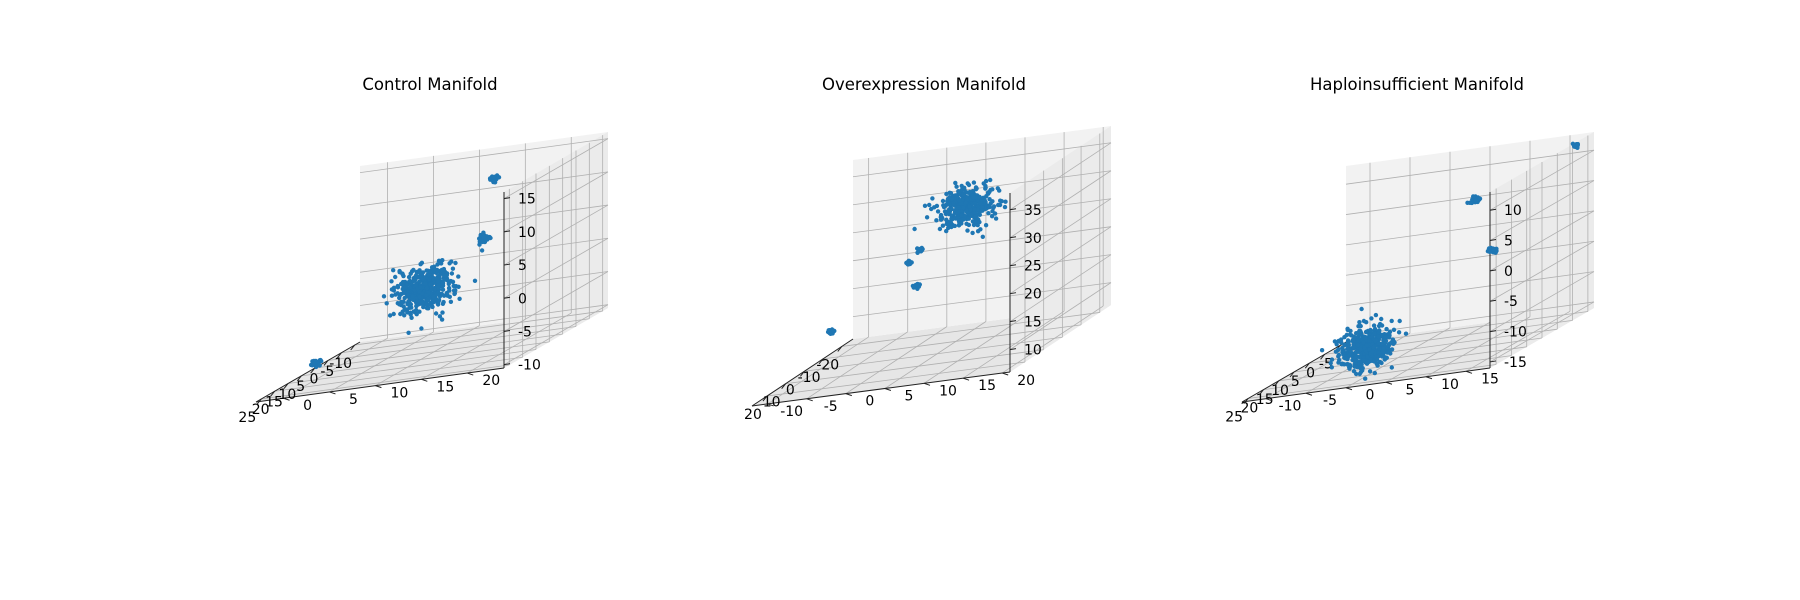  What do you see at coordinates (791, 412) in the screenshot?
I see `y-tick-label: -10` at bounding box center [791, 412].